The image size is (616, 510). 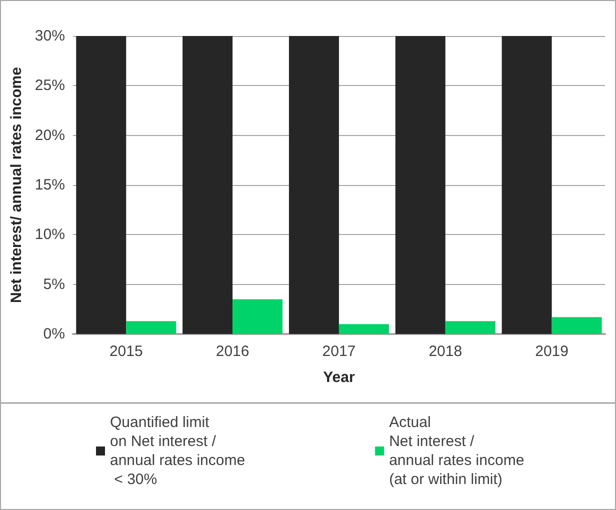 I want to click on y-tick-label: 30%, so click(x=49, y=36).